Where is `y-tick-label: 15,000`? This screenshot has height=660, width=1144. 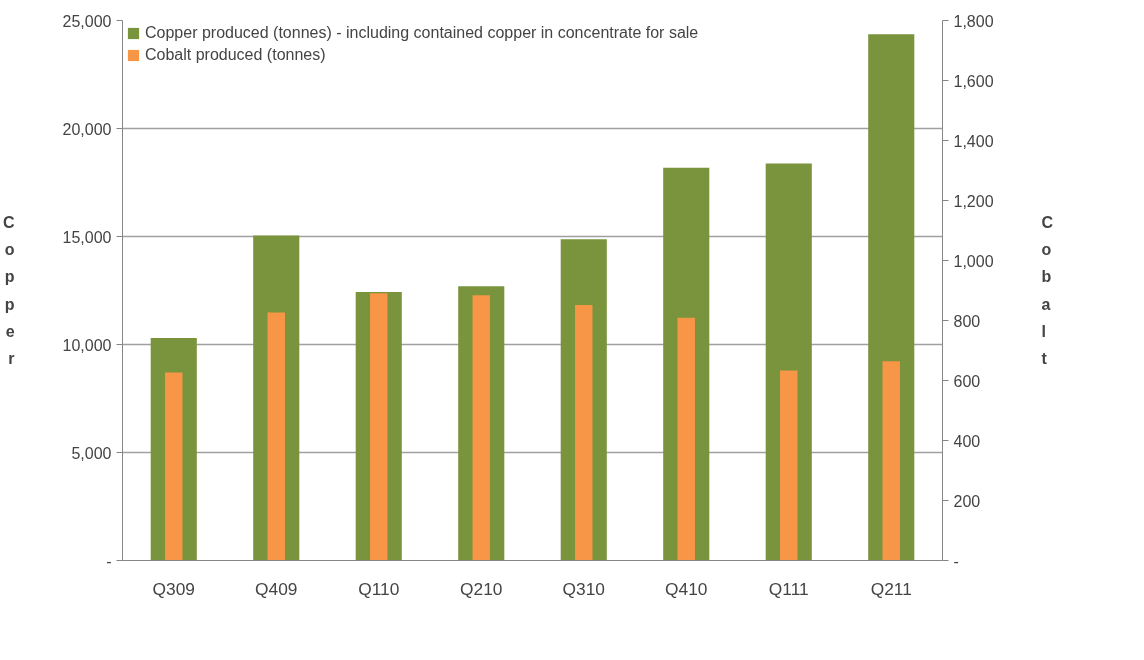 y-tick-label: 15,000 is located at coordinates (87, 237).